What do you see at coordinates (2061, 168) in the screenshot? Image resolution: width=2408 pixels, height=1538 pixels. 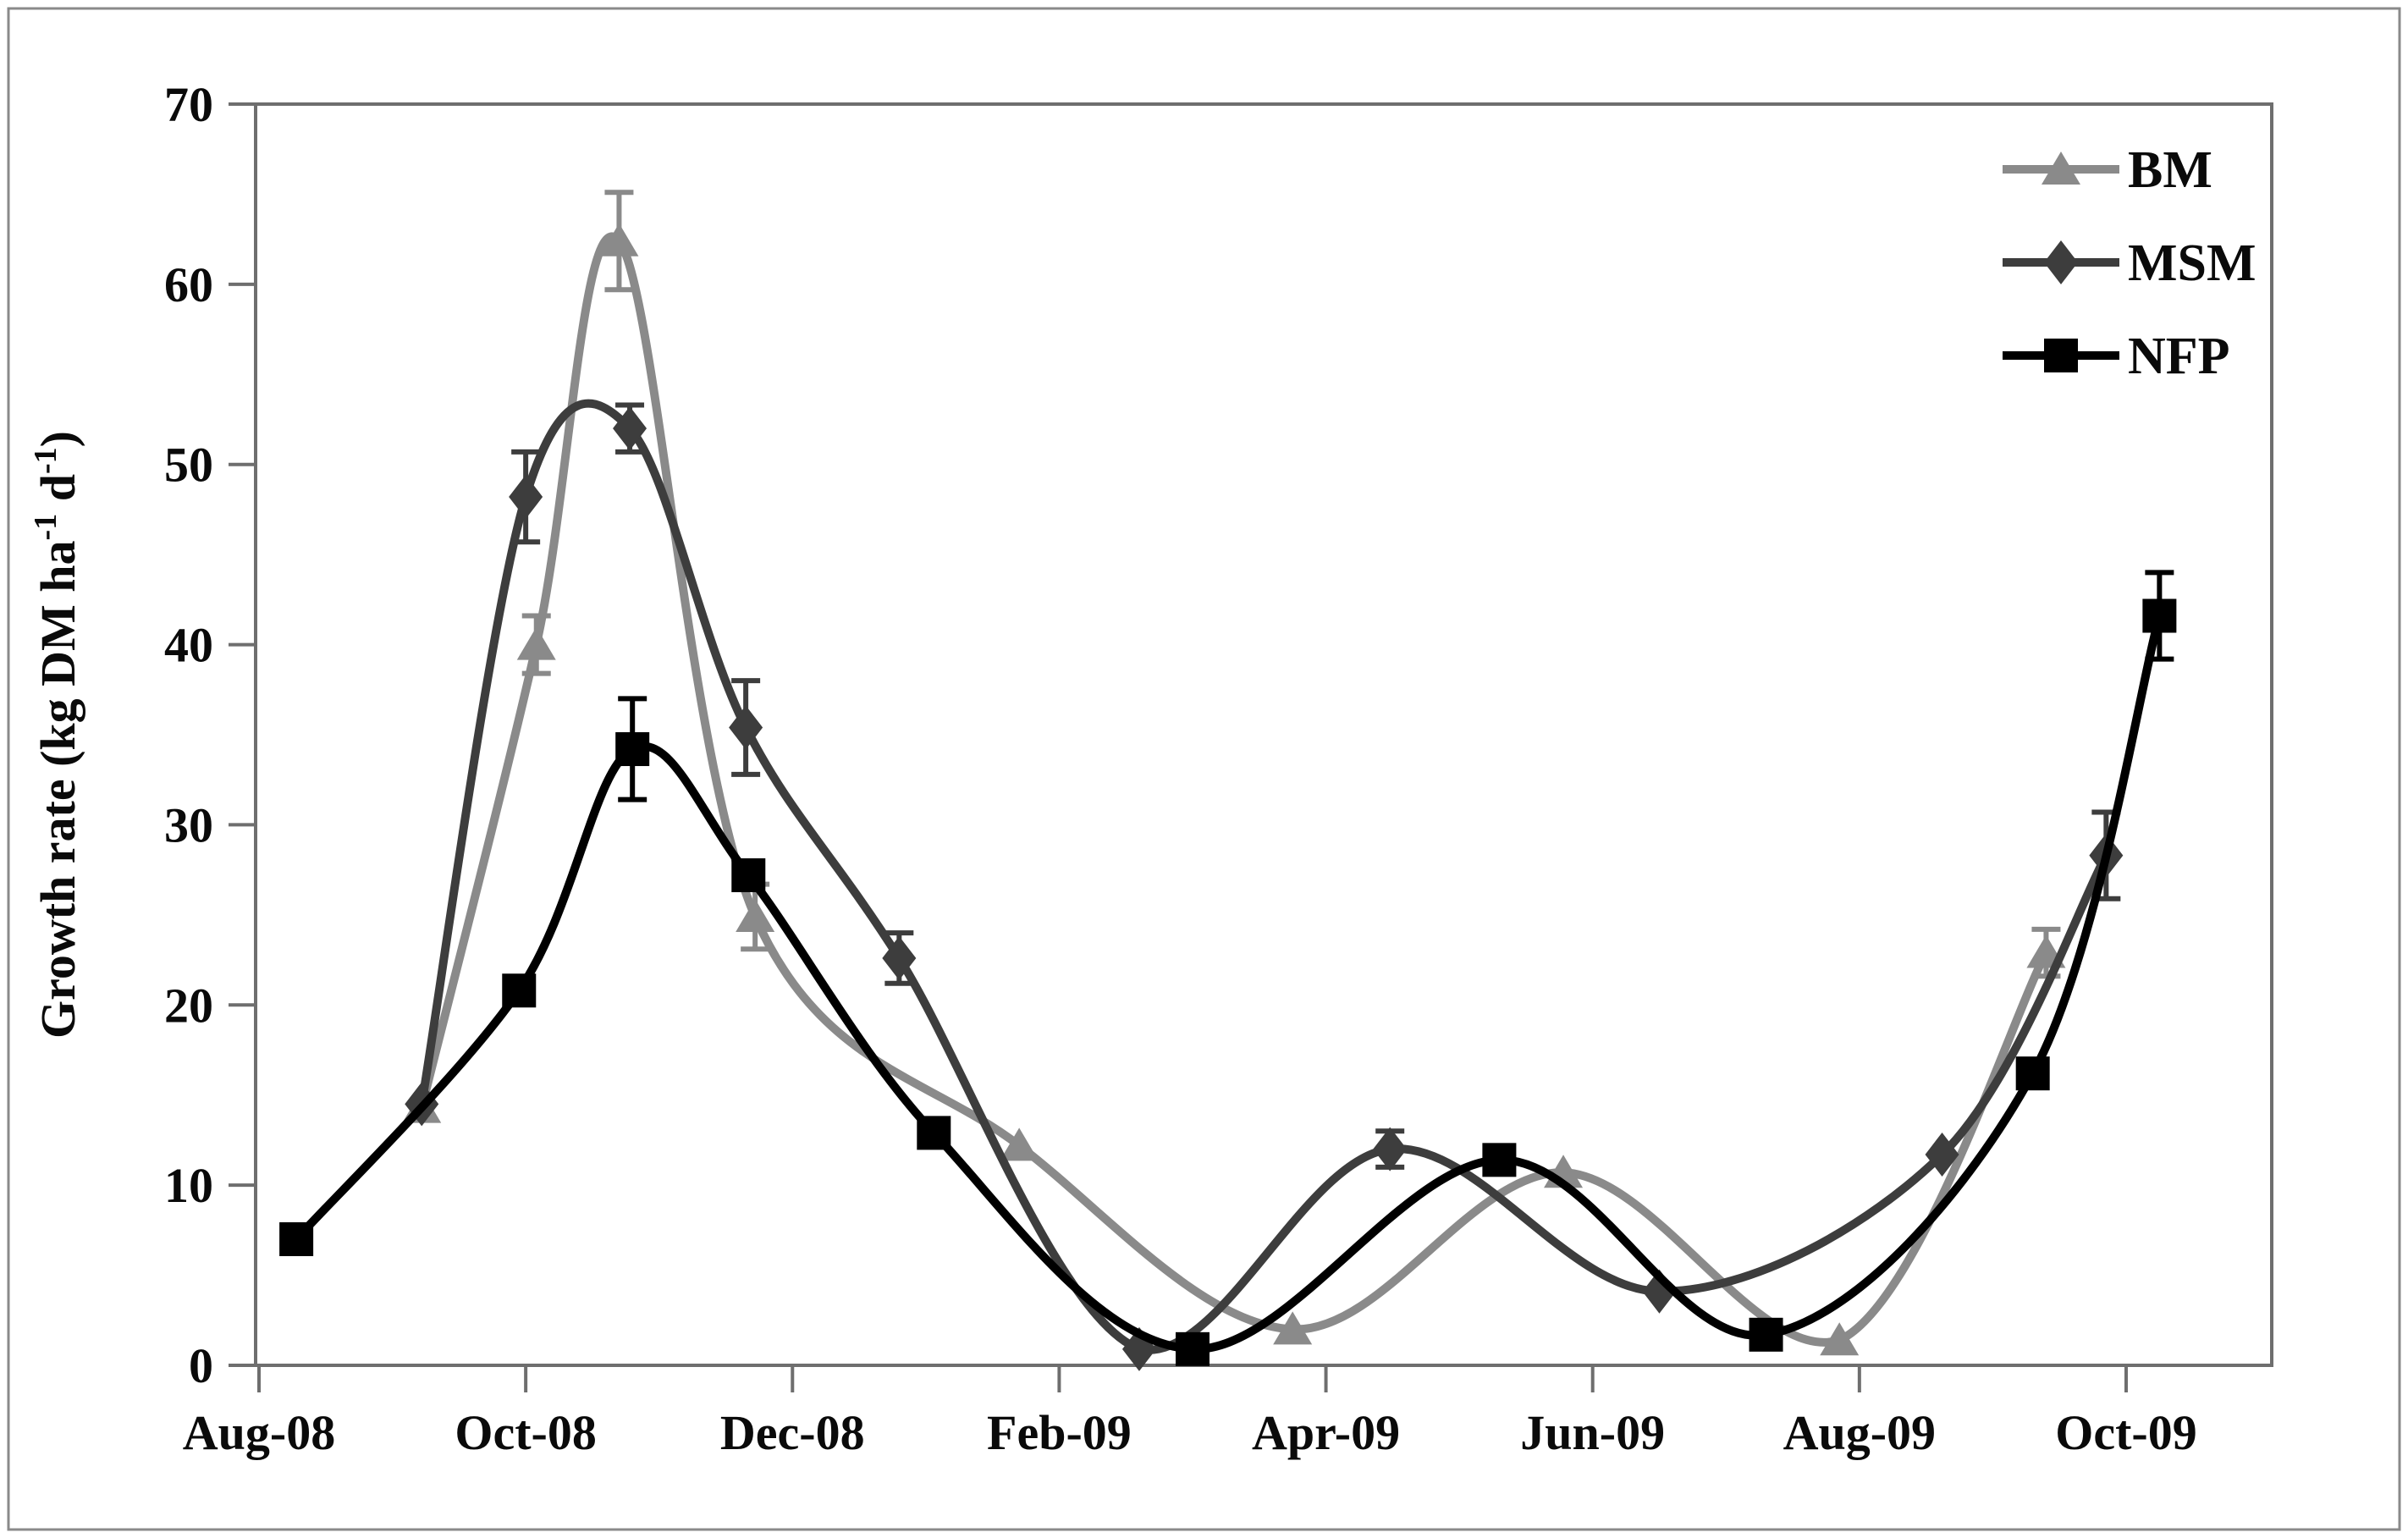 I see `legend-marker-triangle` at bounding box center [2061, 168].